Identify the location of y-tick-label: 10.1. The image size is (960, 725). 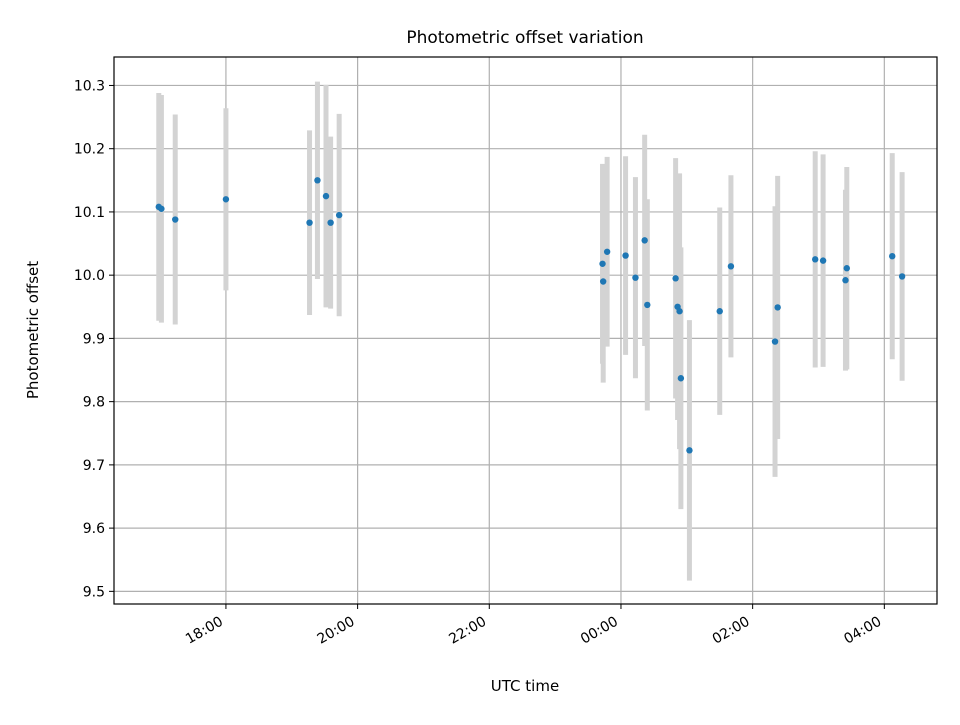
(89, 213).